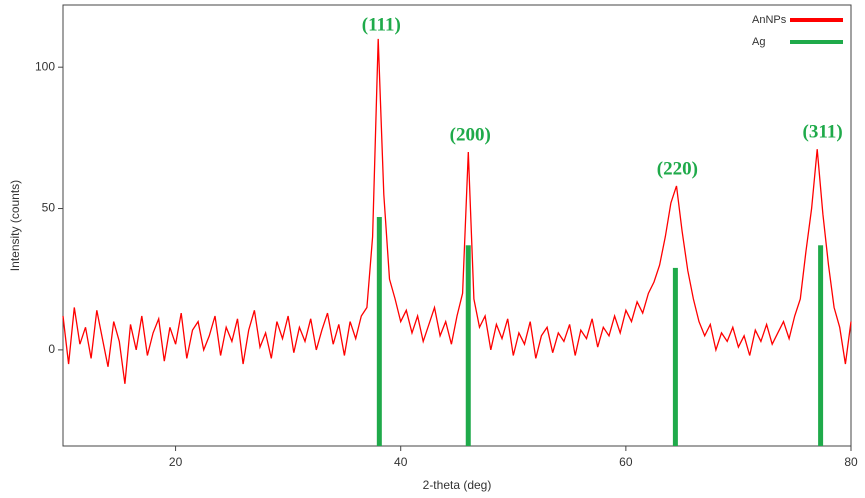  I want to click on peak-annotation: (111), so click(381, 24).